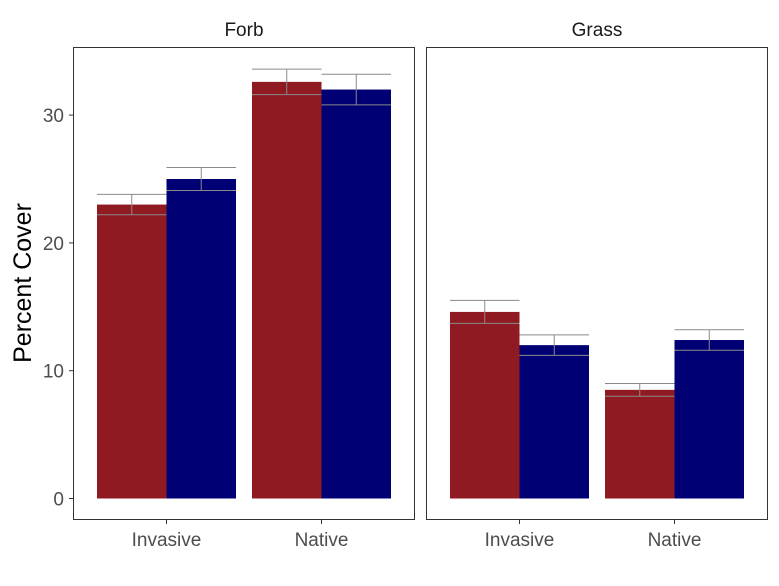 Image resolution: width=779 pixels, height=586 pixels. Describe the element at coordinates (417, 535) in the screenshot. I see `x-axes: Invasive Native Invasive Native` at that location.